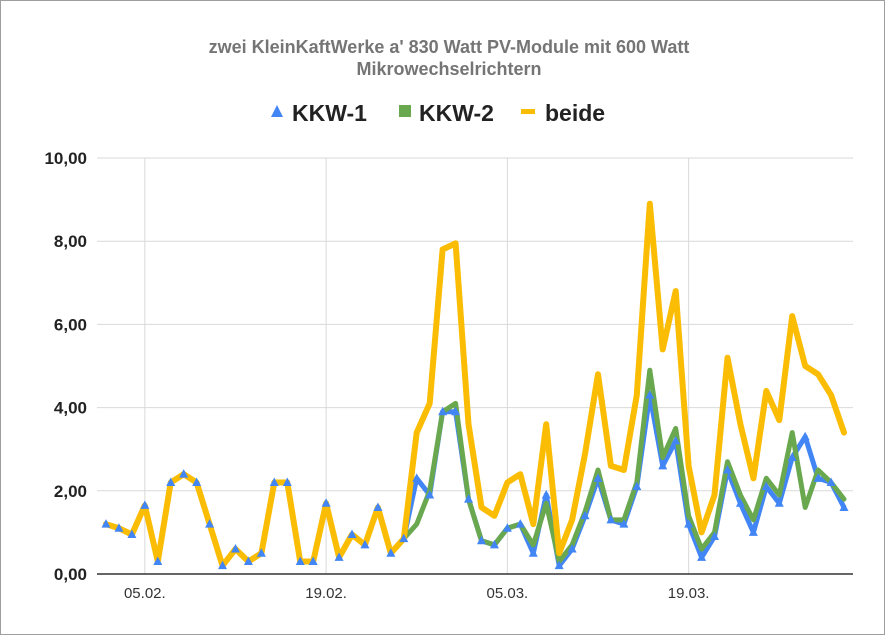 The width and height of the screenshot is (887, 637). I want to click on x-tick-label: 05.02., so click(145, 593).